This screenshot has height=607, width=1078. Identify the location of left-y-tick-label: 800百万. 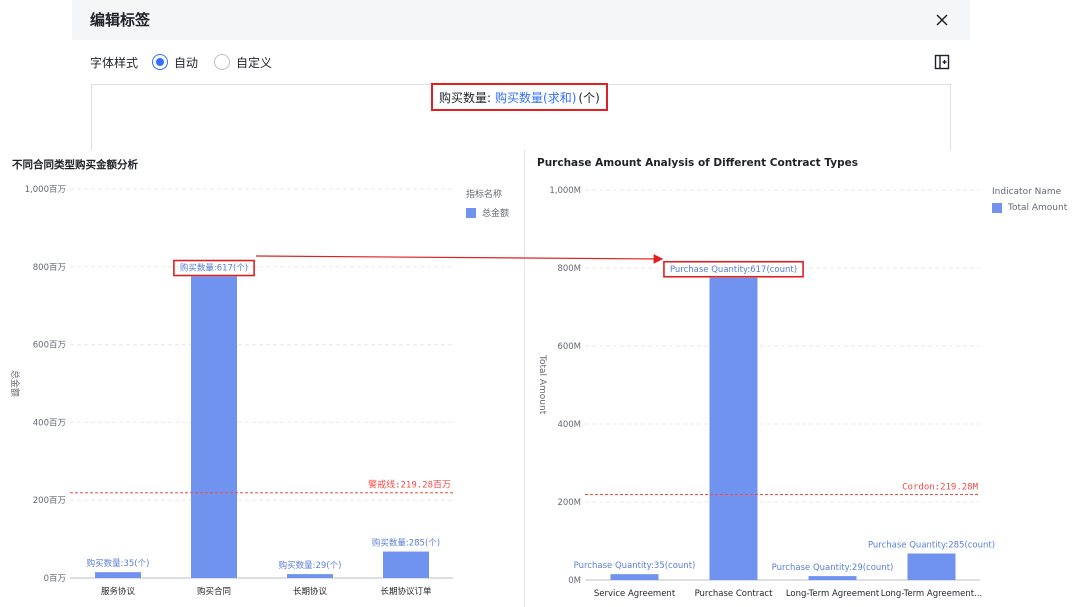
(49, 268).